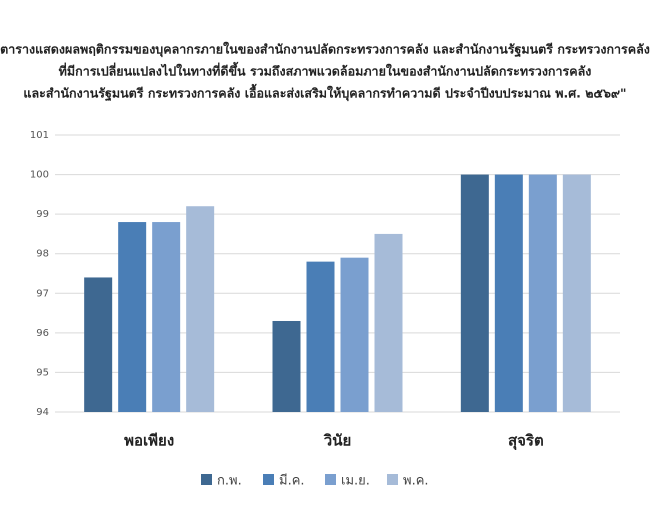 The height and width of the screenshot is (508, 650). What do you see at coordinates (42, 214) in the screenshot?
I see `y-tick-label: 99` at bounding box center [42, 214].